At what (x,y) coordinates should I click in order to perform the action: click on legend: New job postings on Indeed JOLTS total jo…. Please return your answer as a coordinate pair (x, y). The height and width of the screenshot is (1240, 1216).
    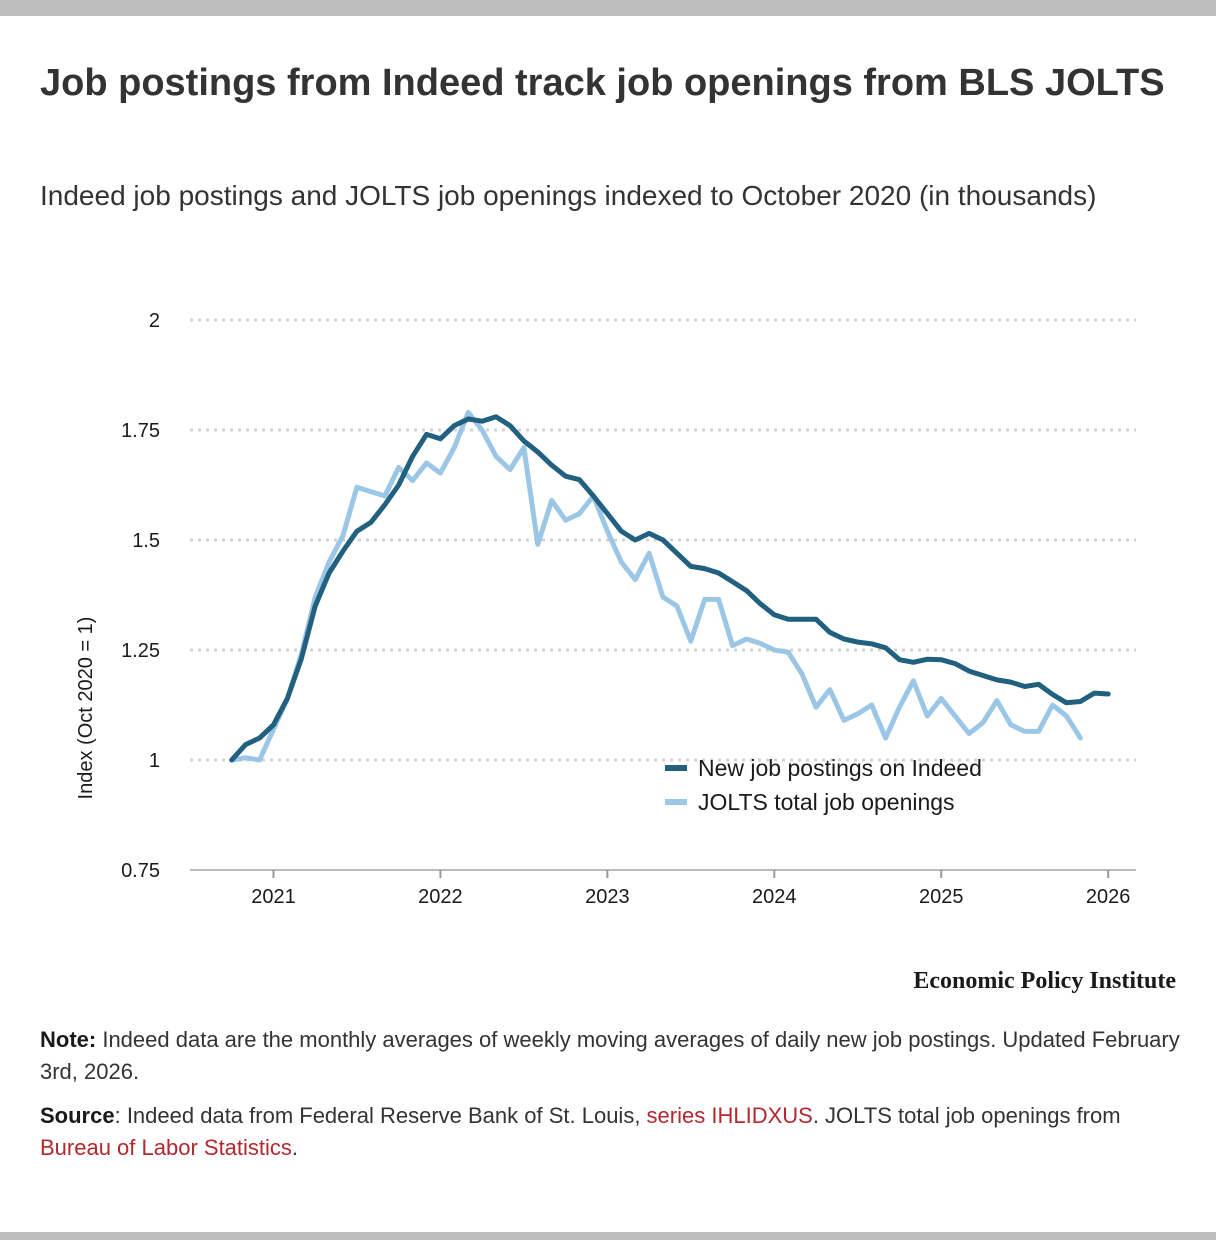
    Looking at the image, I should click on (823, 785).